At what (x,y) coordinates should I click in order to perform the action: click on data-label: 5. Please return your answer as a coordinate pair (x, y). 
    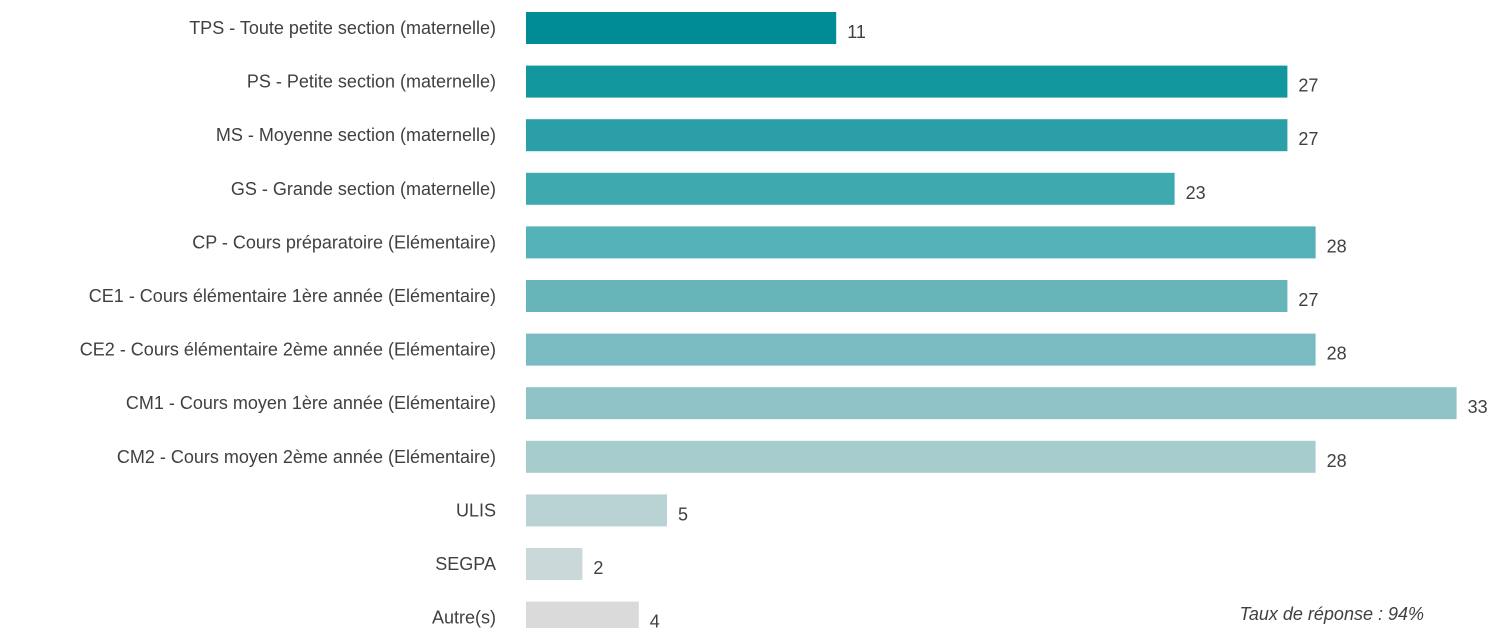
    Looking at the image, I should click on (683, 514).